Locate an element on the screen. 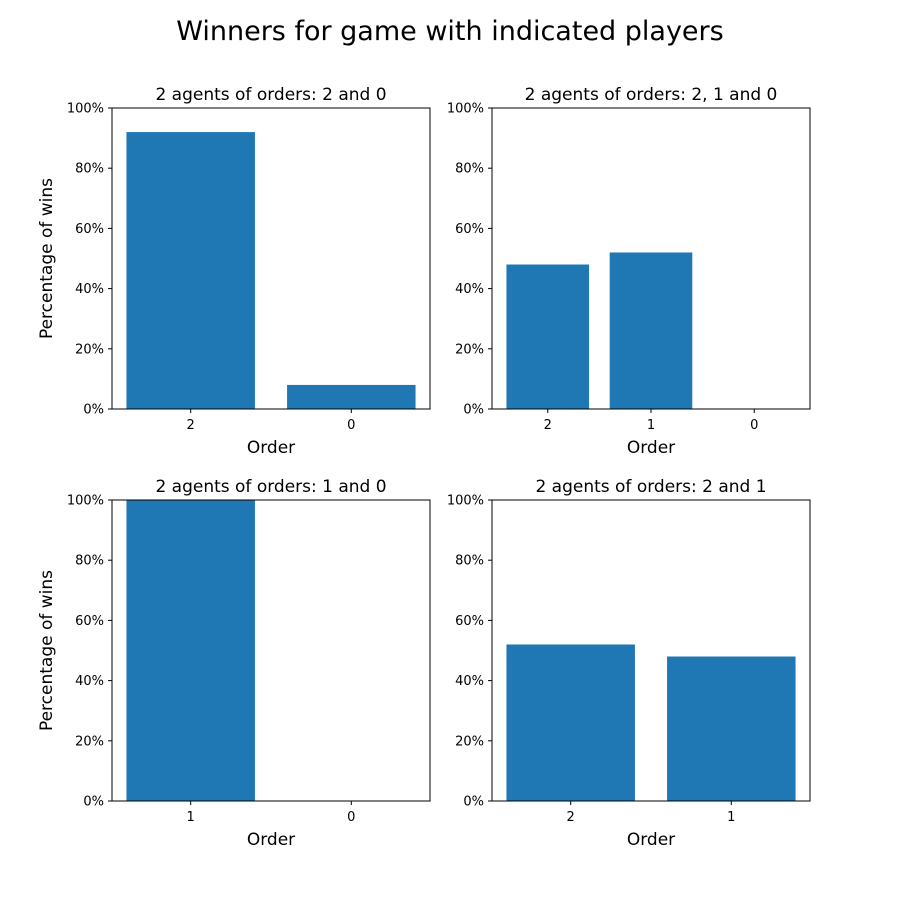  subplot-title: 2 agents of orders: 2 and 1 is located at coordinates (650, 487).